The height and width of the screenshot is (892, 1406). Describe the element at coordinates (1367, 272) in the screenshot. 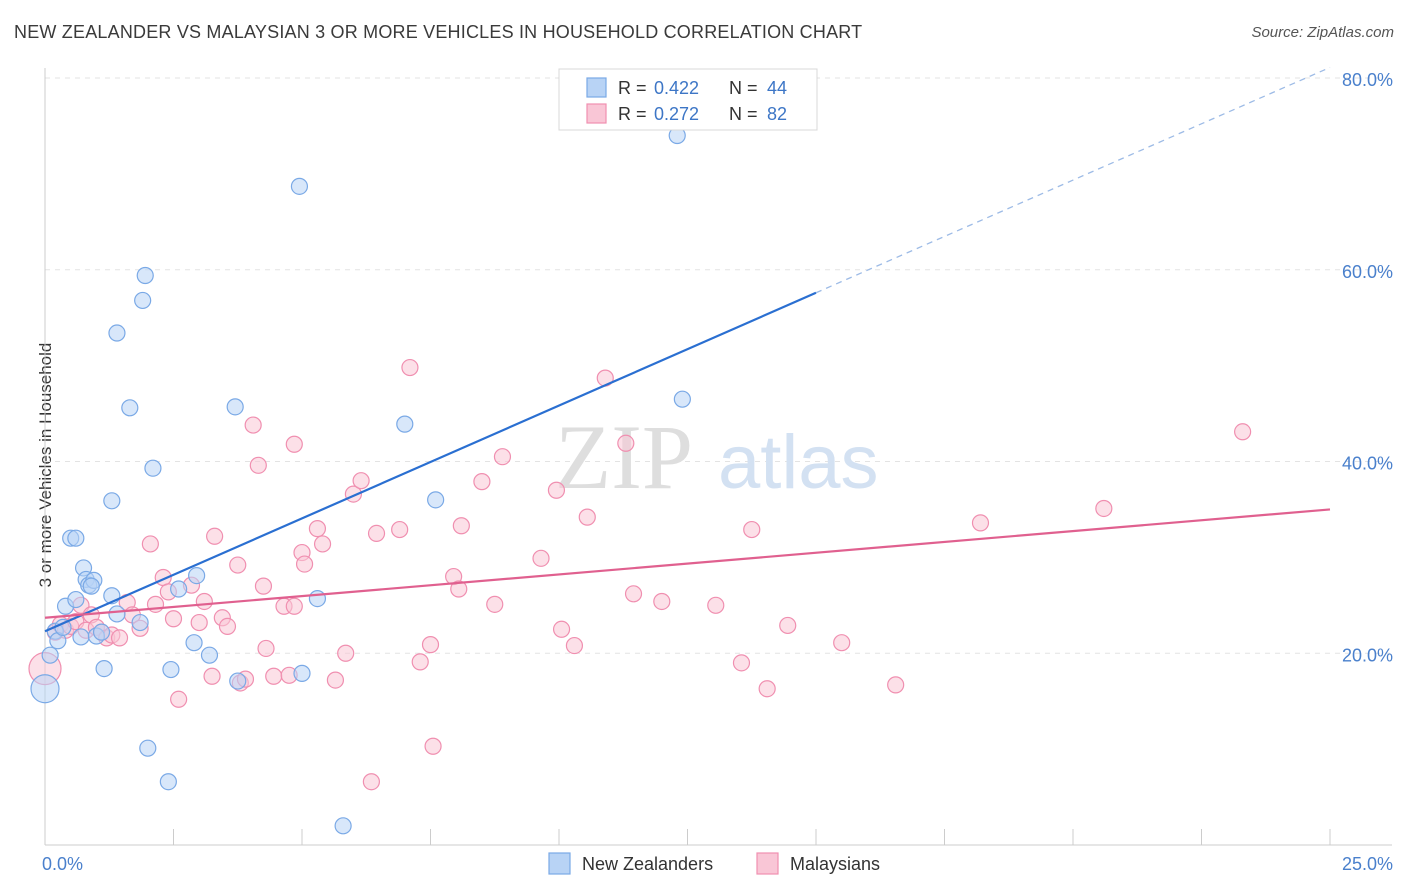

I see `y-tick-label: 60.0%` at that location.